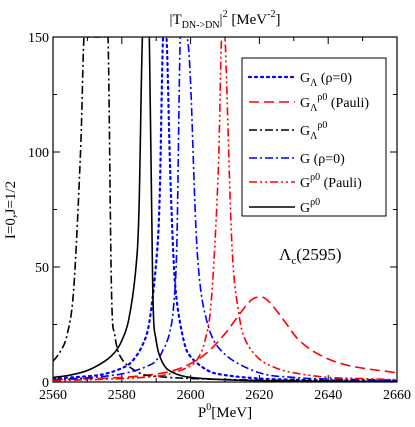  Describe the element at coordinates (326, 80) in the screenshot. I see `legend-label-1: GΛ (ρ=0)` at that location.